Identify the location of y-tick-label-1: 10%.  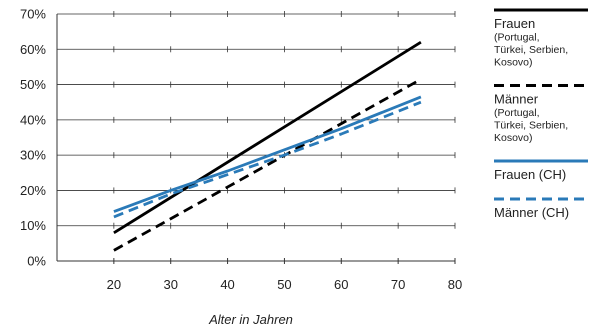
(33, 225).